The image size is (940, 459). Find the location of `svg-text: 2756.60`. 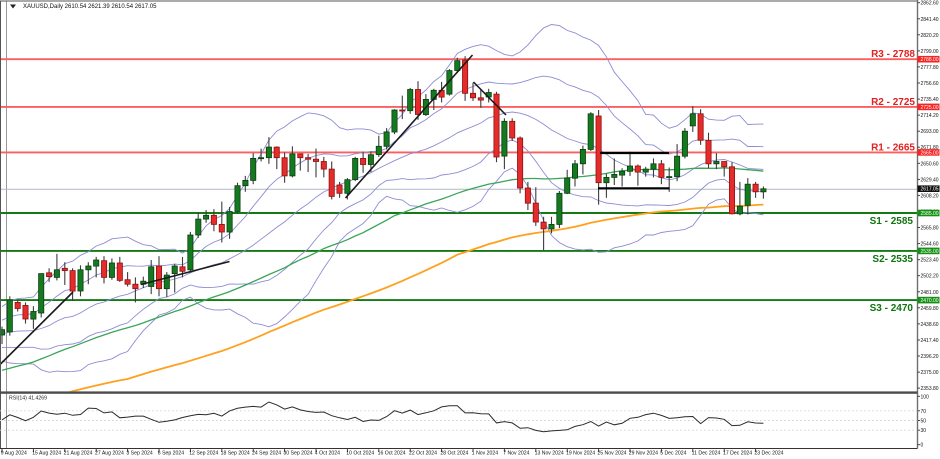

svg-text: 2756.60 is located at coordinates (930, 84).